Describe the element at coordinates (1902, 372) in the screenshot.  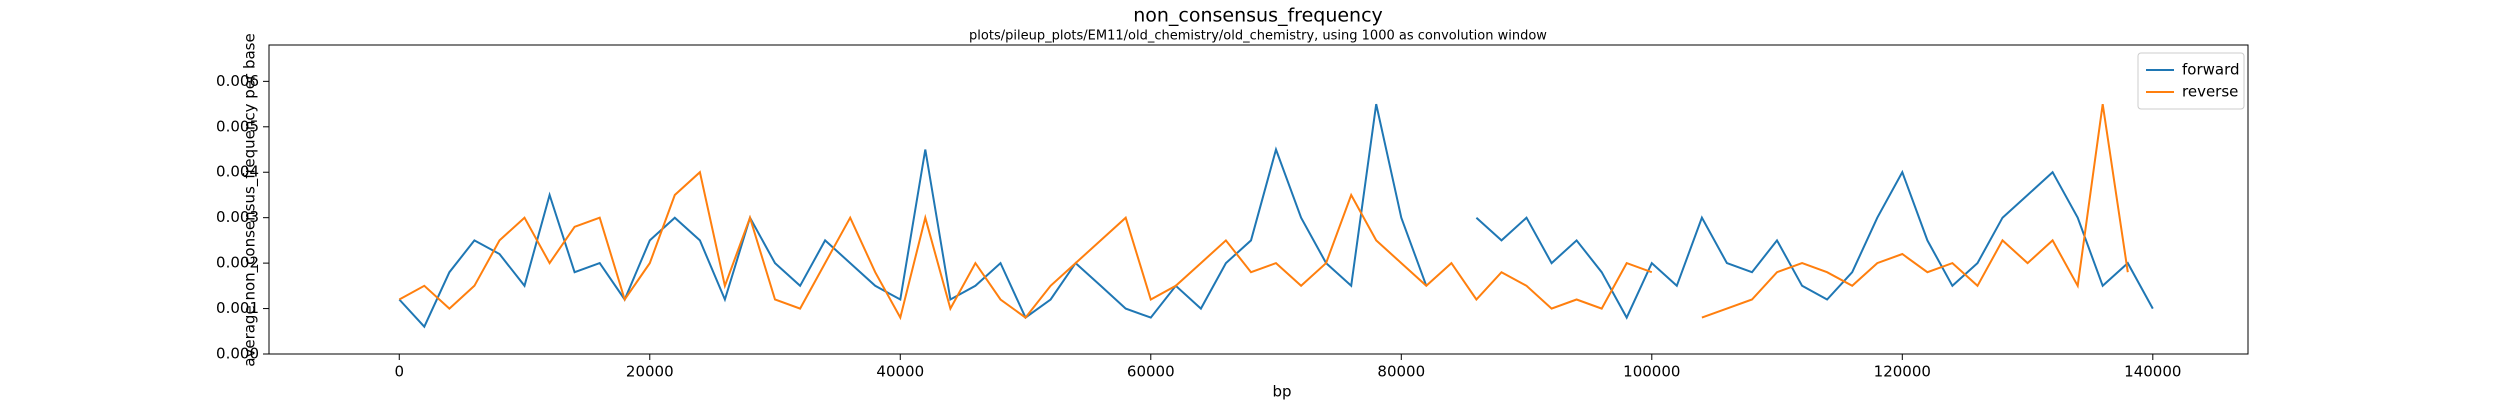
I see `x-tick-label: 120000` at that location.